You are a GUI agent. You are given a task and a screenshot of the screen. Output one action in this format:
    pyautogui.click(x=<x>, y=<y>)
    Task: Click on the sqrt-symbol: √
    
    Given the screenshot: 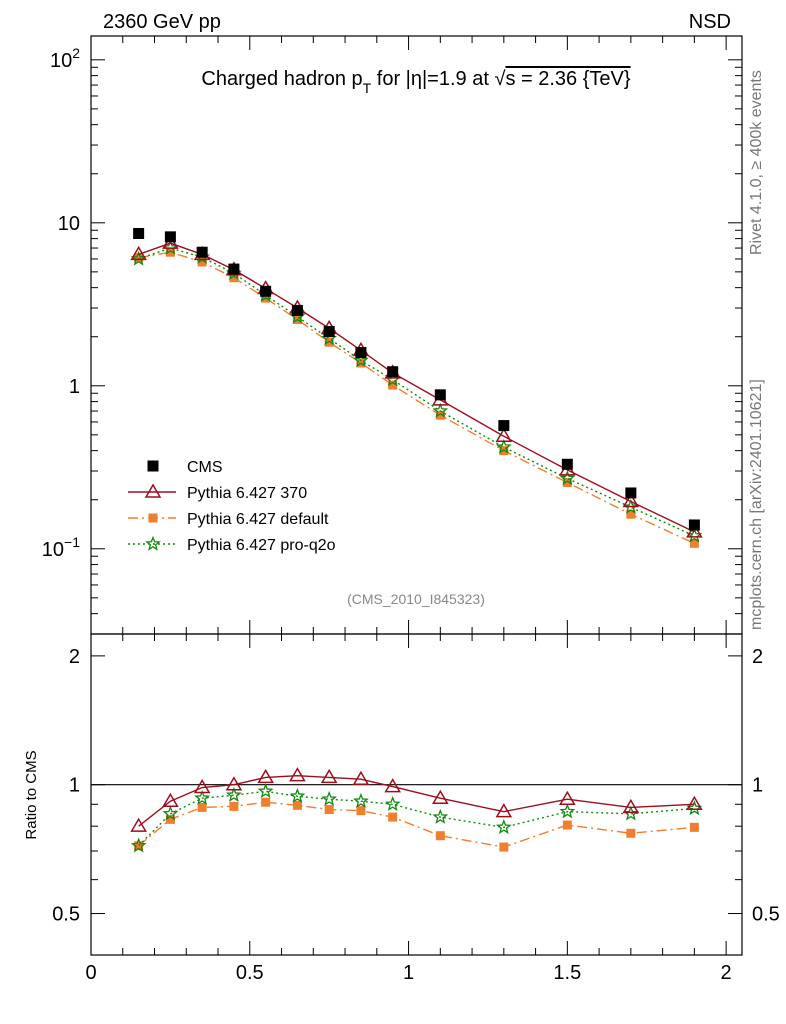 What is the action you would take?
    pyautogui.click(x=499, y=79)
    